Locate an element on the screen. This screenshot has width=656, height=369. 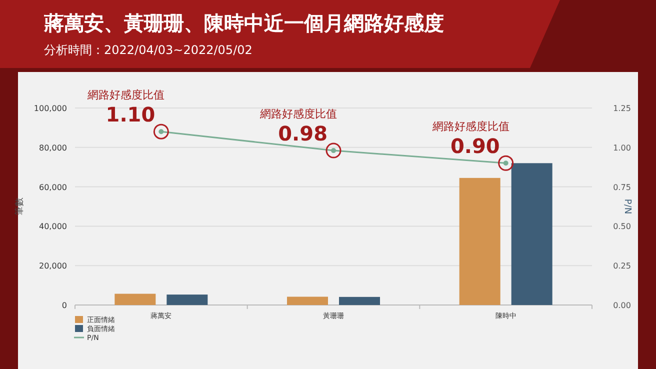
text: 網路好感度比值 is located at coordinates (125, 95).